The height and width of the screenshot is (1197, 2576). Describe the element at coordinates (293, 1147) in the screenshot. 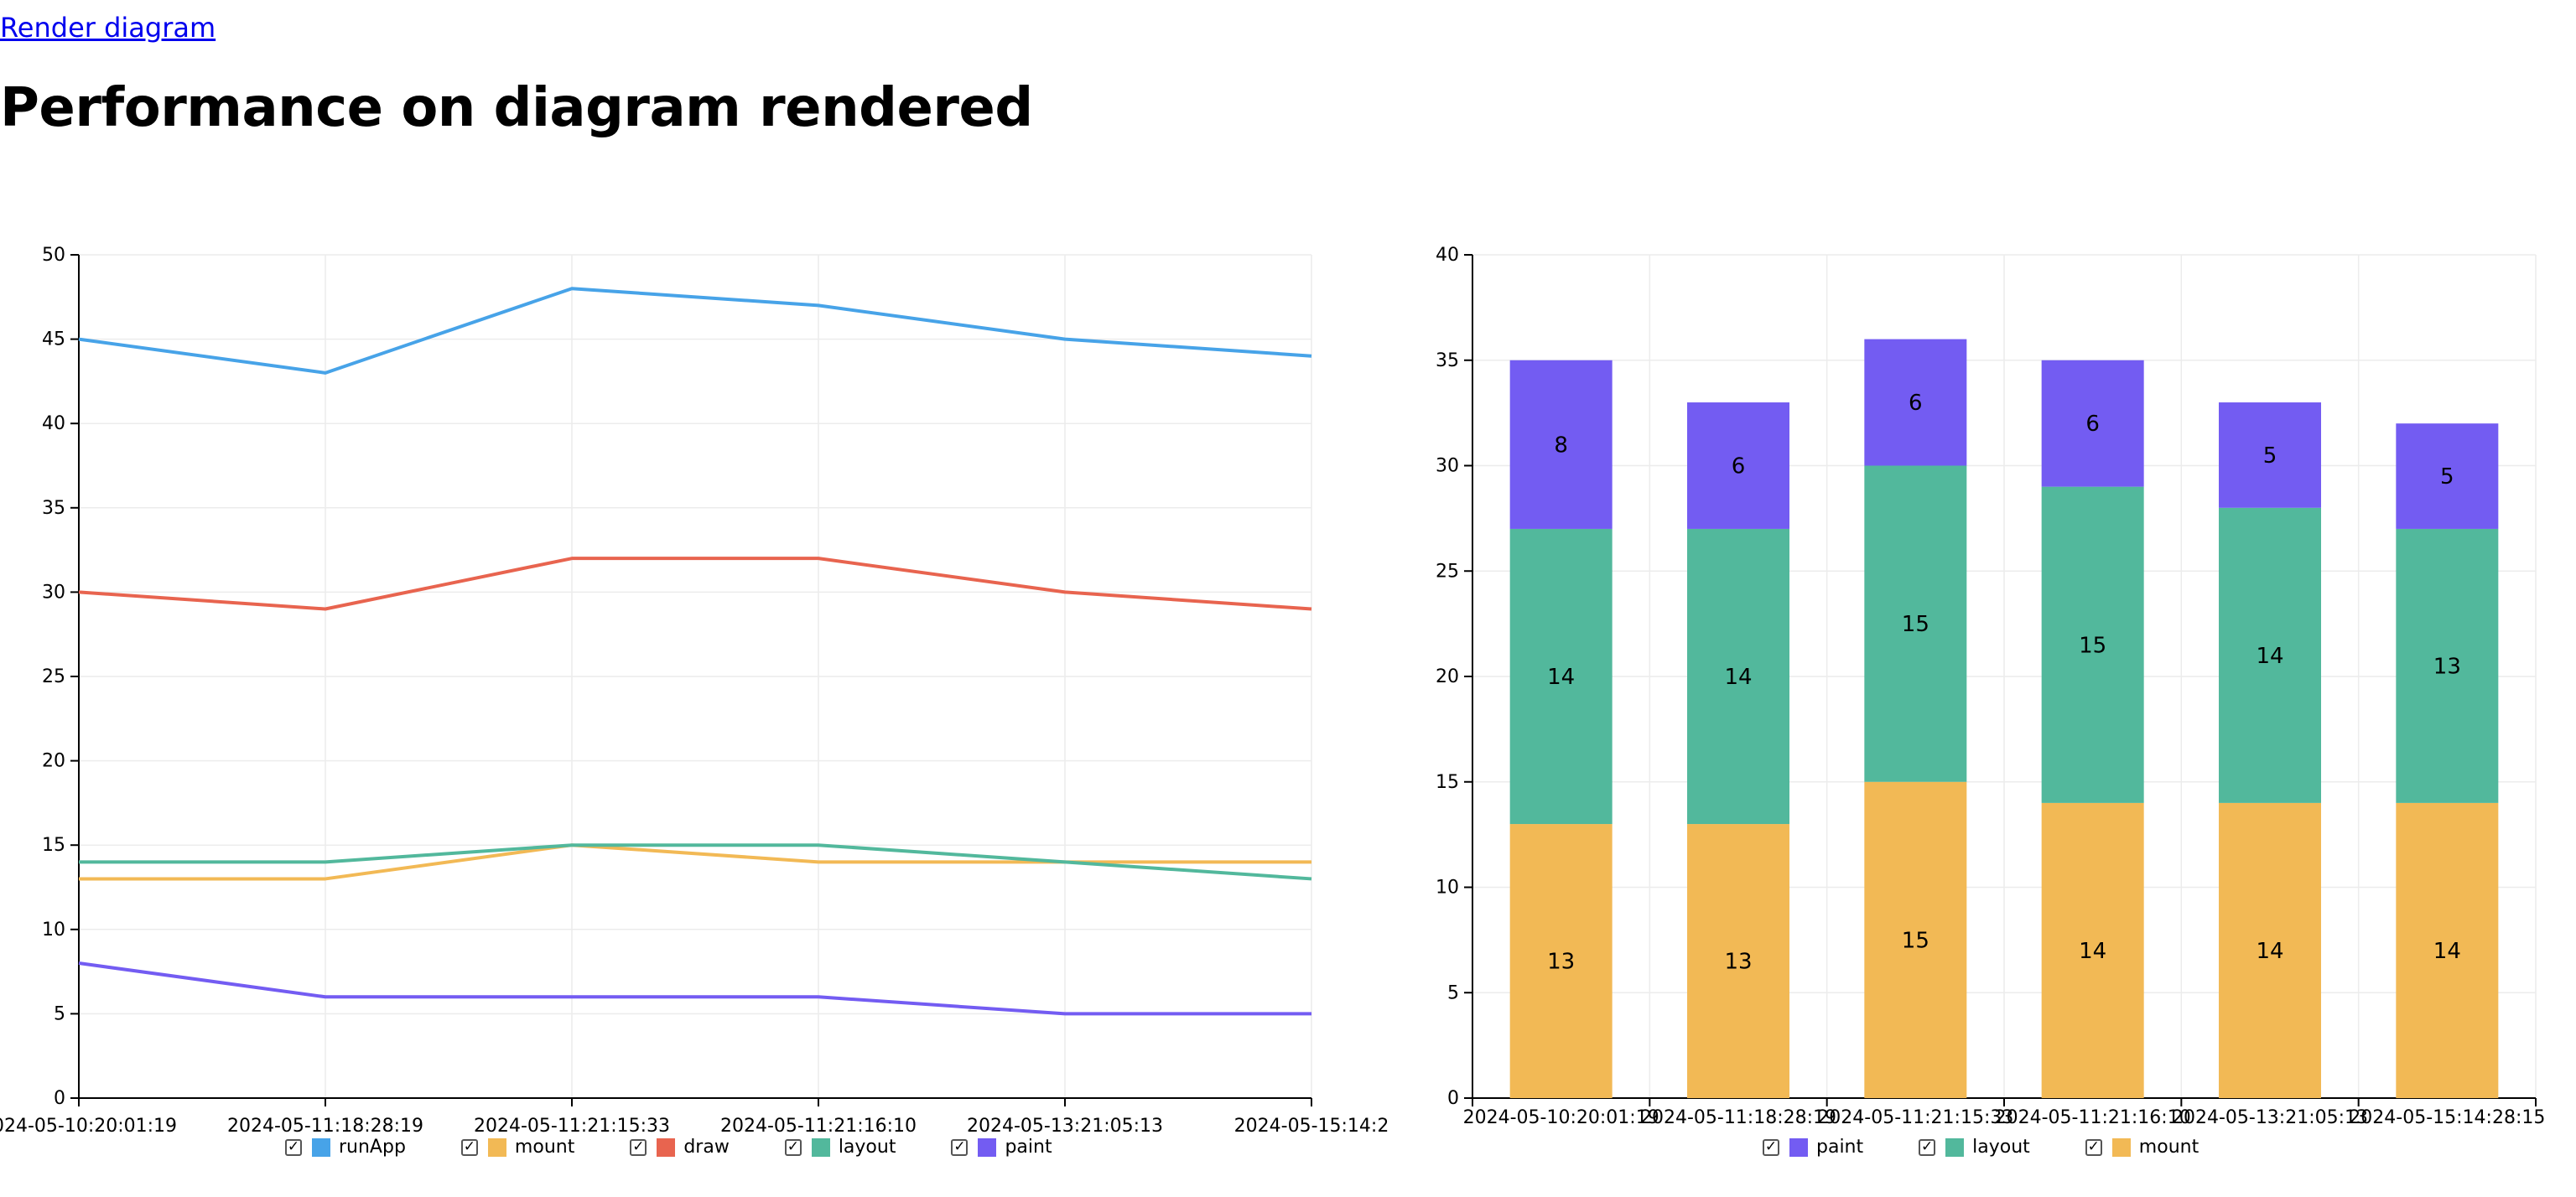

I see `legend-checkbox-runApp: ✓` at that location.